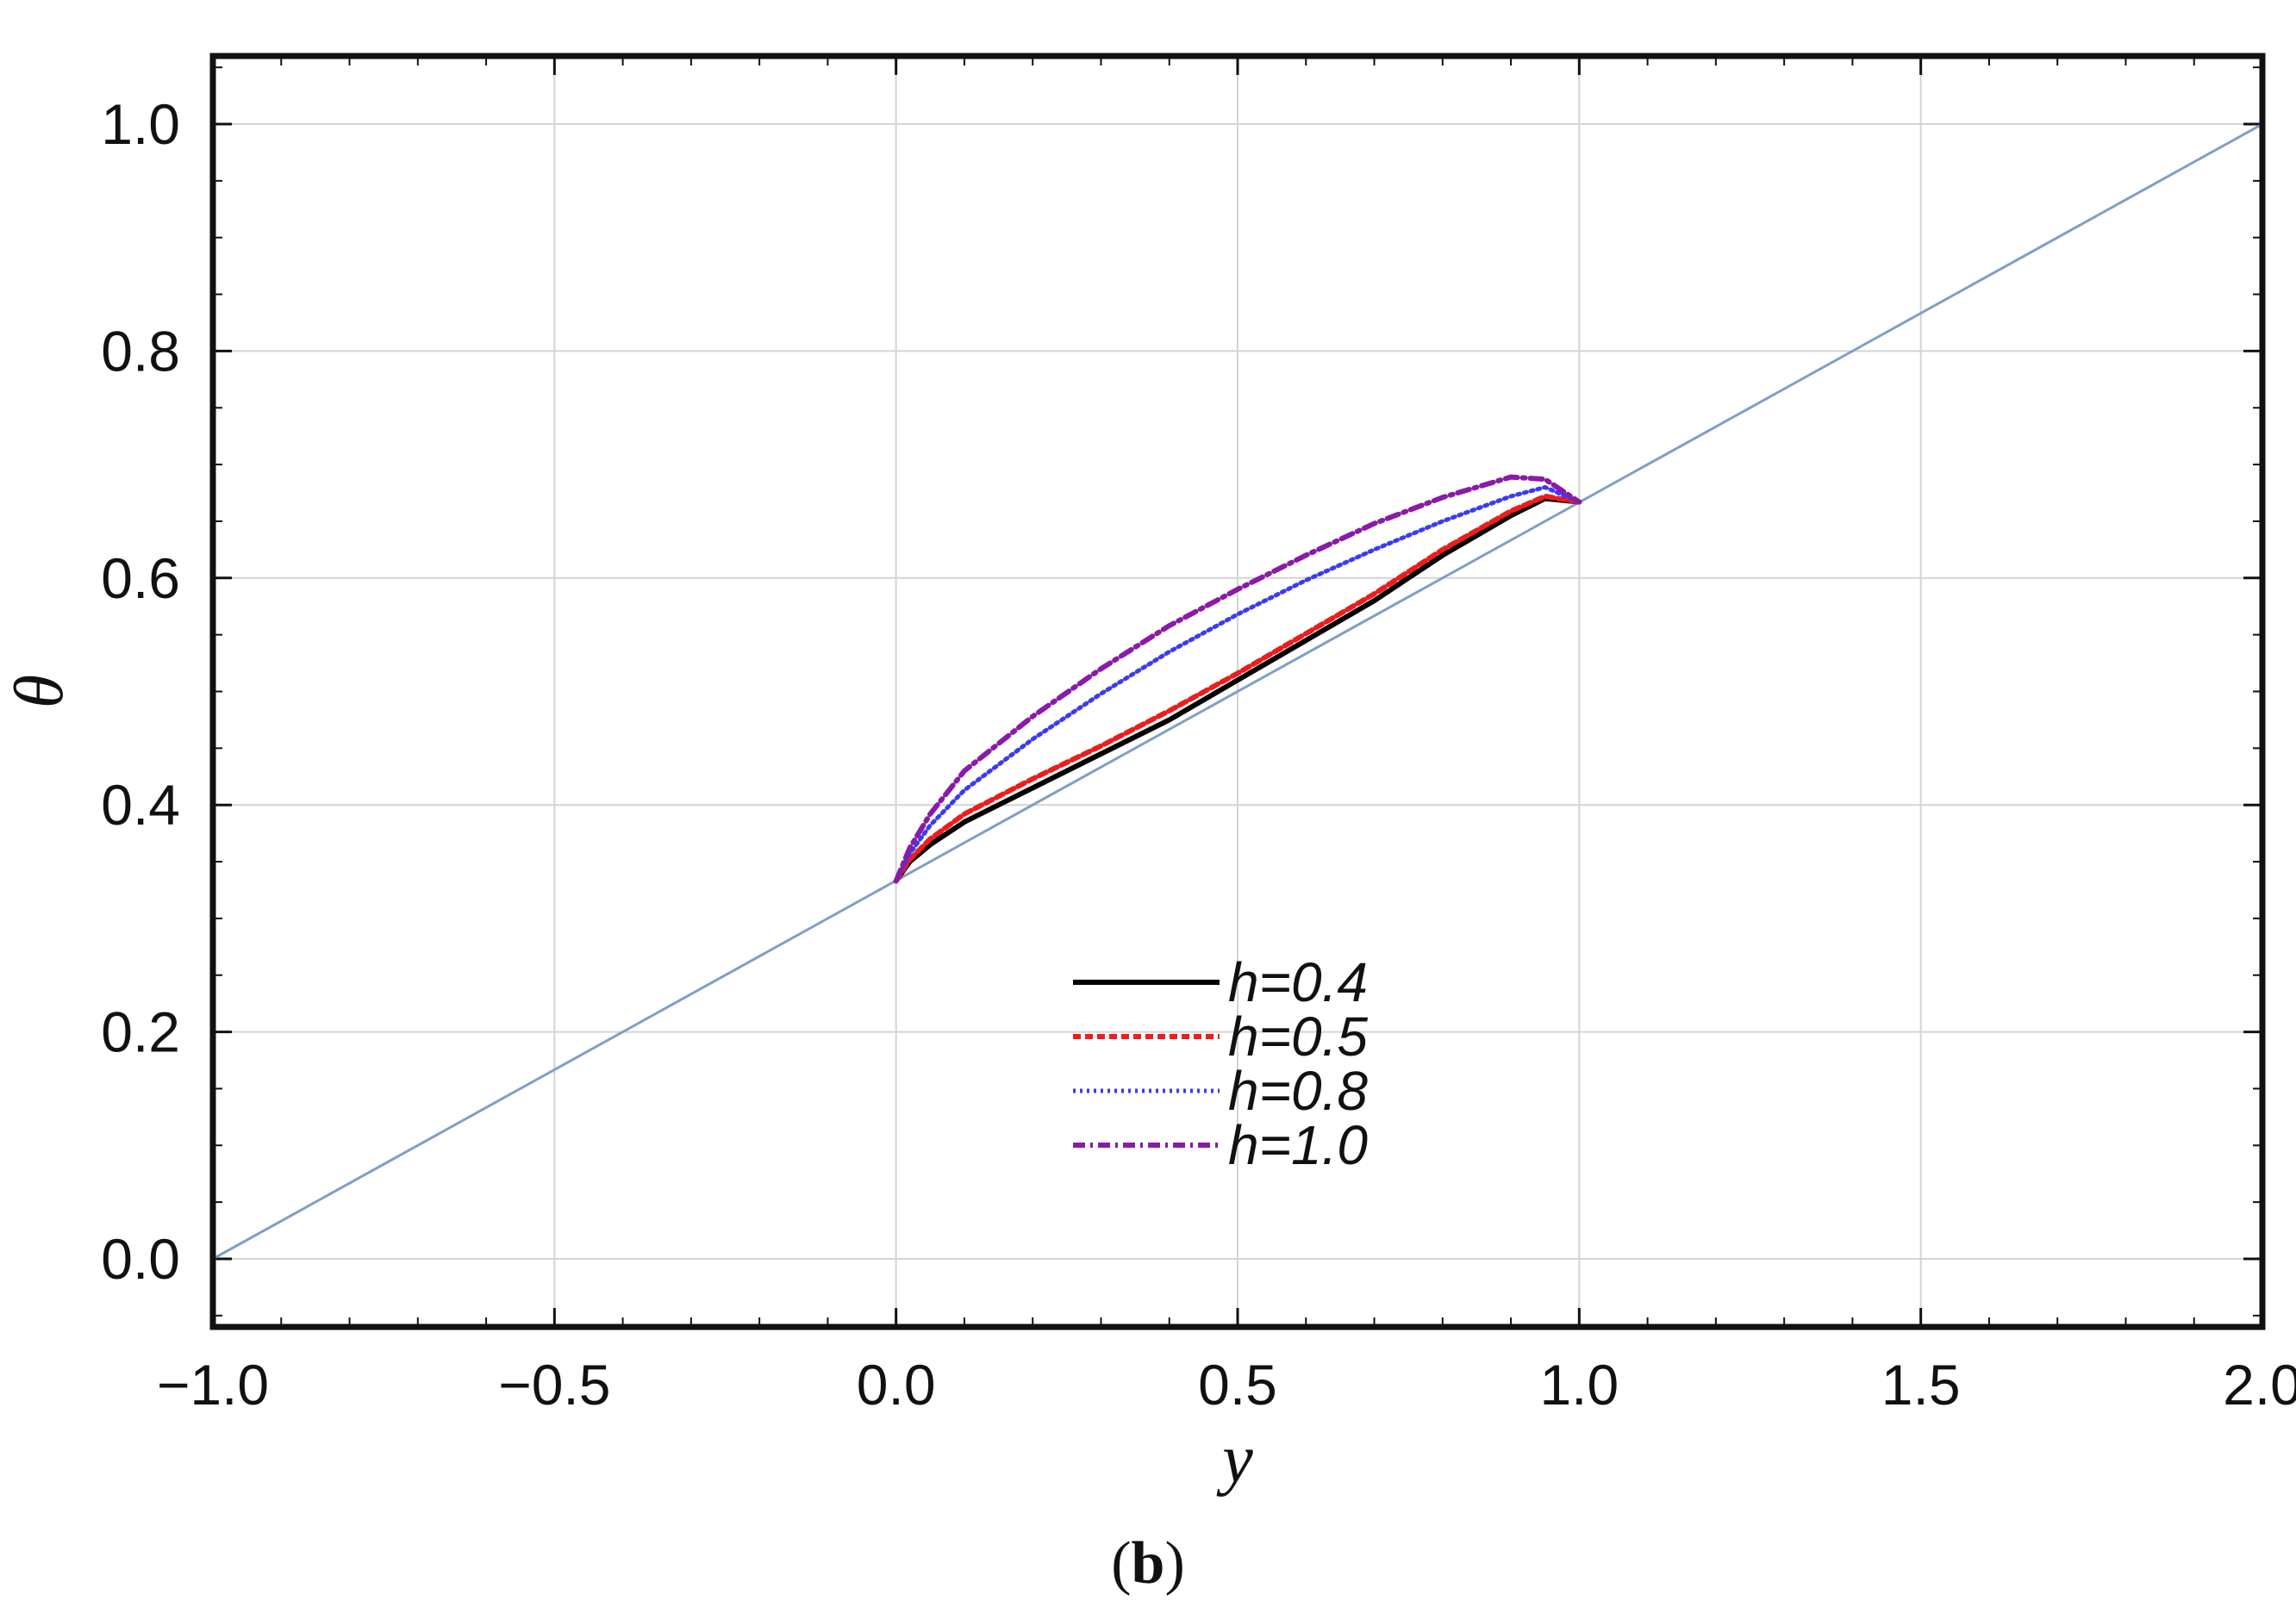  Describe the element at coordinates (2259, 1385) in the screenshot. I see `x-tick-label: 2.0` at that location.